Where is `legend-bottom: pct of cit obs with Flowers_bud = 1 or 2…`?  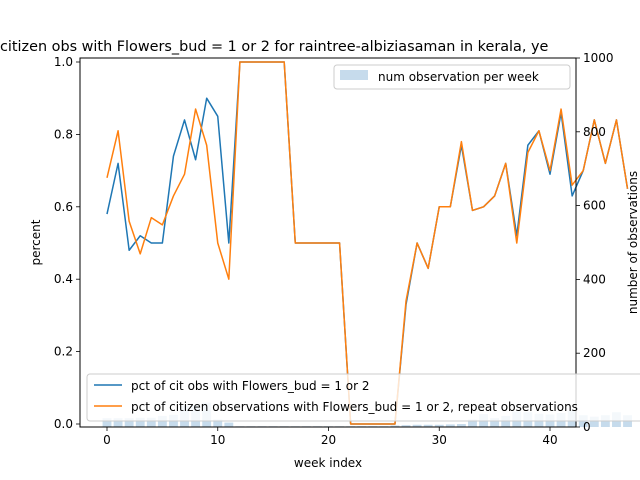 legend-bottom: pct of cit obs with Flowers_bud = 1 or 2… is located at coordinates (363, 397).